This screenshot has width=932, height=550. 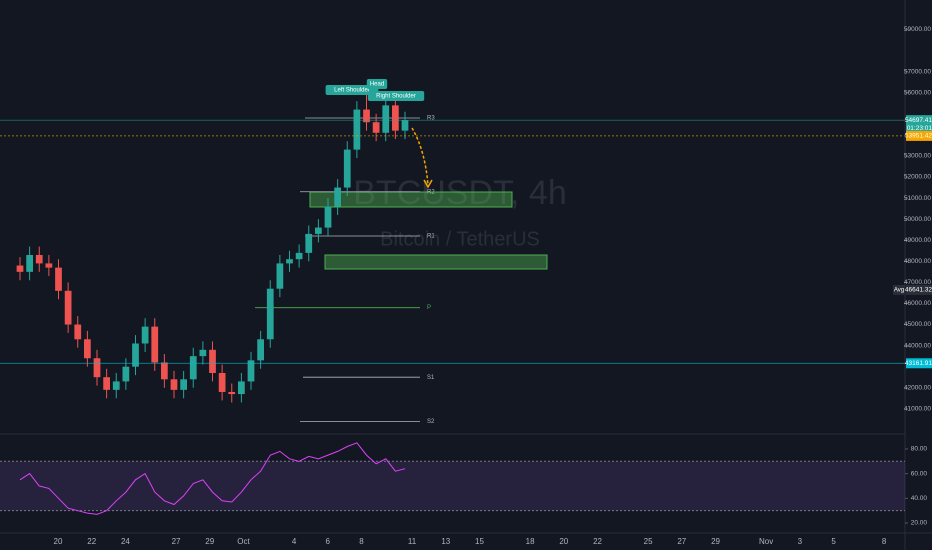 What do you see at coordinates (917, 345) in the screenshot?
I see `y-tick-label: 44000.00` at bounding box center [917, 345].